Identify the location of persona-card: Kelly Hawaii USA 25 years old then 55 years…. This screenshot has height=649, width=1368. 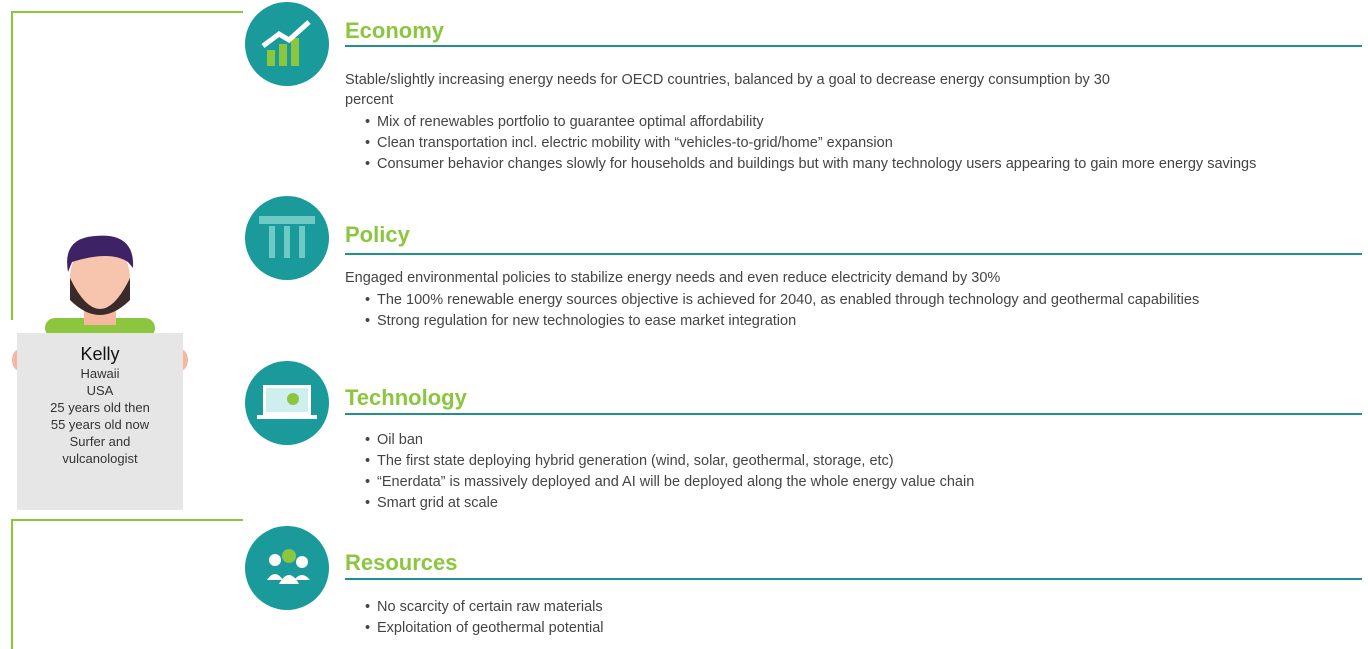
(100, 421).